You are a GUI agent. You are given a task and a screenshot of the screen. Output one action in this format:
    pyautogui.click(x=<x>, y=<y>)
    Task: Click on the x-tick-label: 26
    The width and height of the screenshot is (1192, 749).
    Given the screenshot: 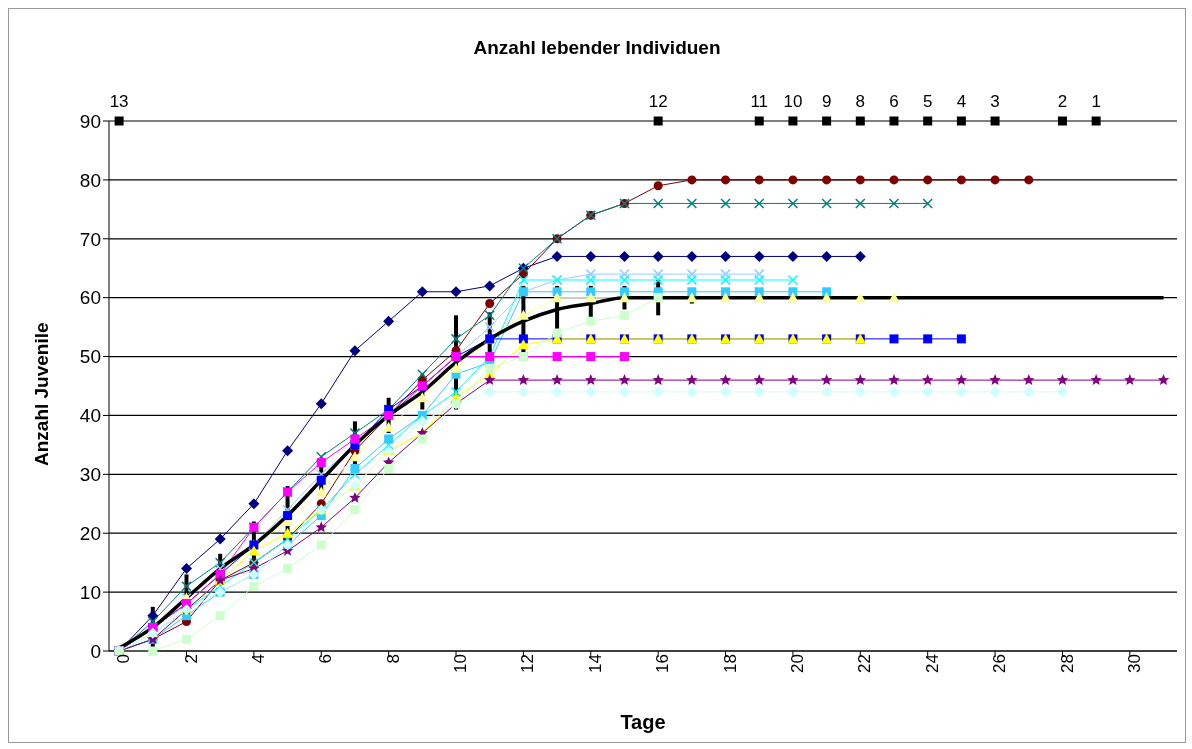 What is the action you would take?
    pyautogui.click(x=1000, y=663)
    